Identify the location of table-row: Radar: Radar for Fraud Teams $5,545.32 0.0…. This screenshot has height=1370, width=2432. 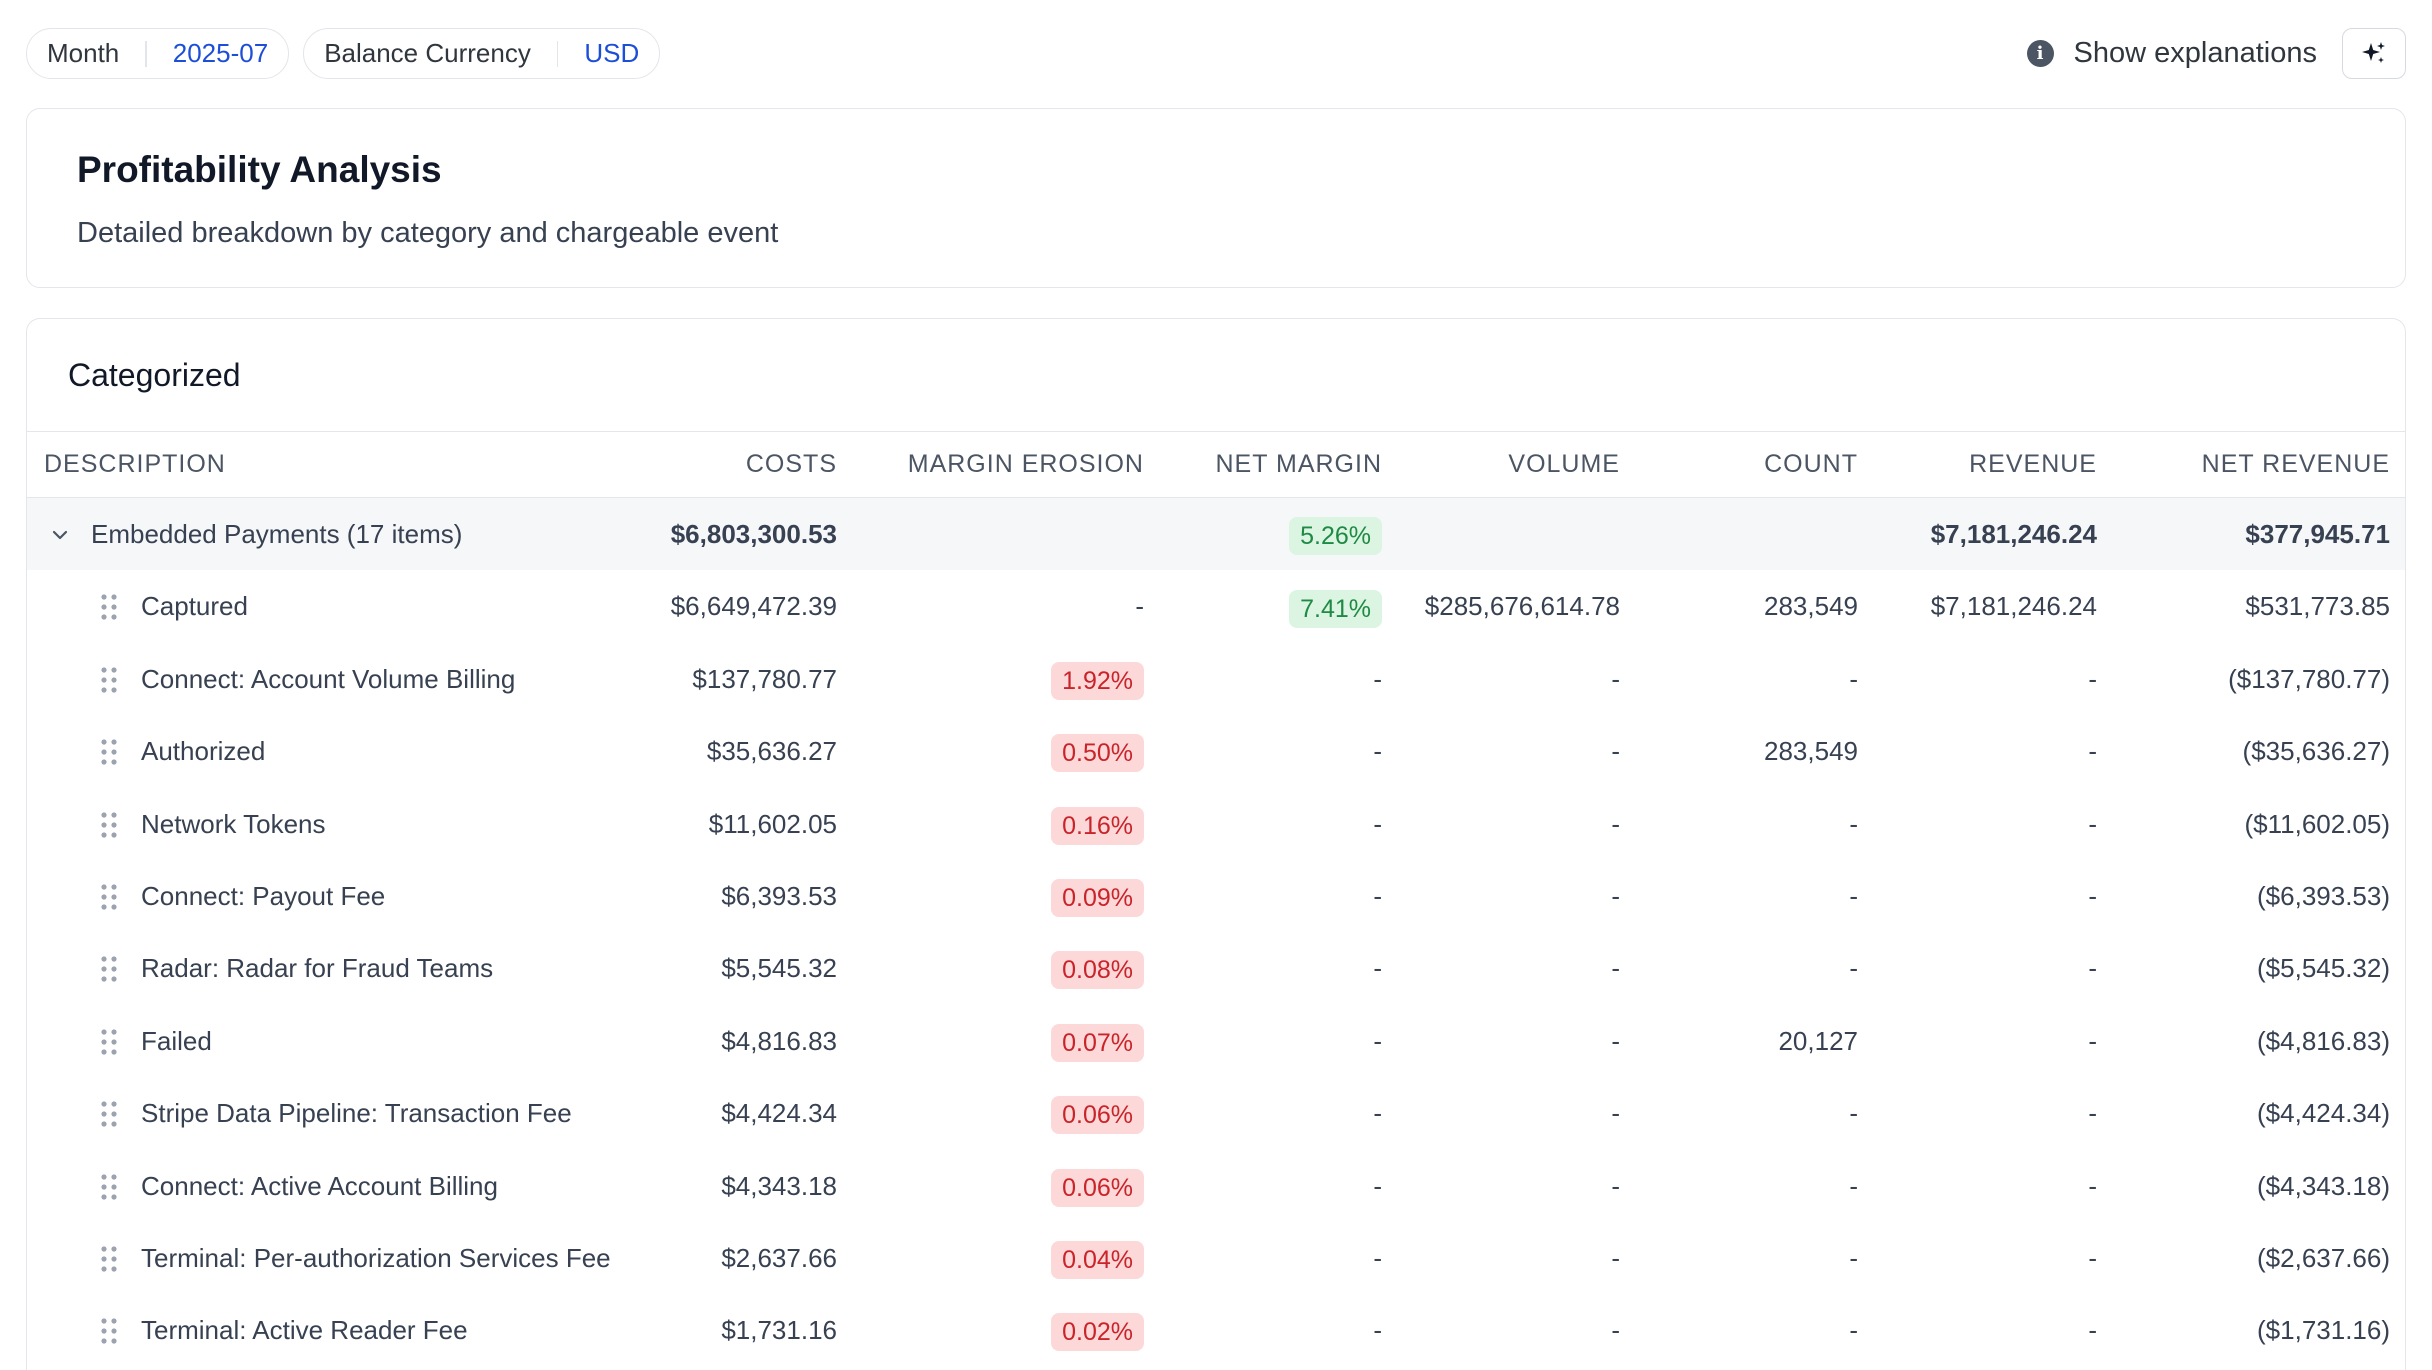
(1216, 968).